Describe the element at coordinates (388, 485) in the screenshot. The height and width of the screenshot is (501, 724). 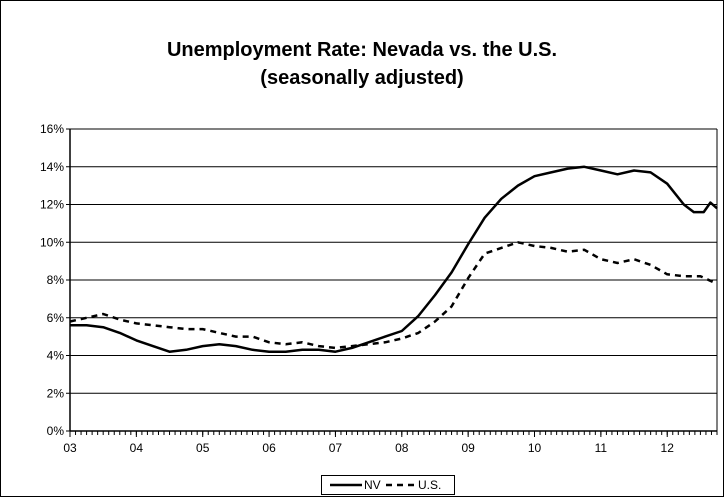
I see `legend: NV U.S.` at that location.